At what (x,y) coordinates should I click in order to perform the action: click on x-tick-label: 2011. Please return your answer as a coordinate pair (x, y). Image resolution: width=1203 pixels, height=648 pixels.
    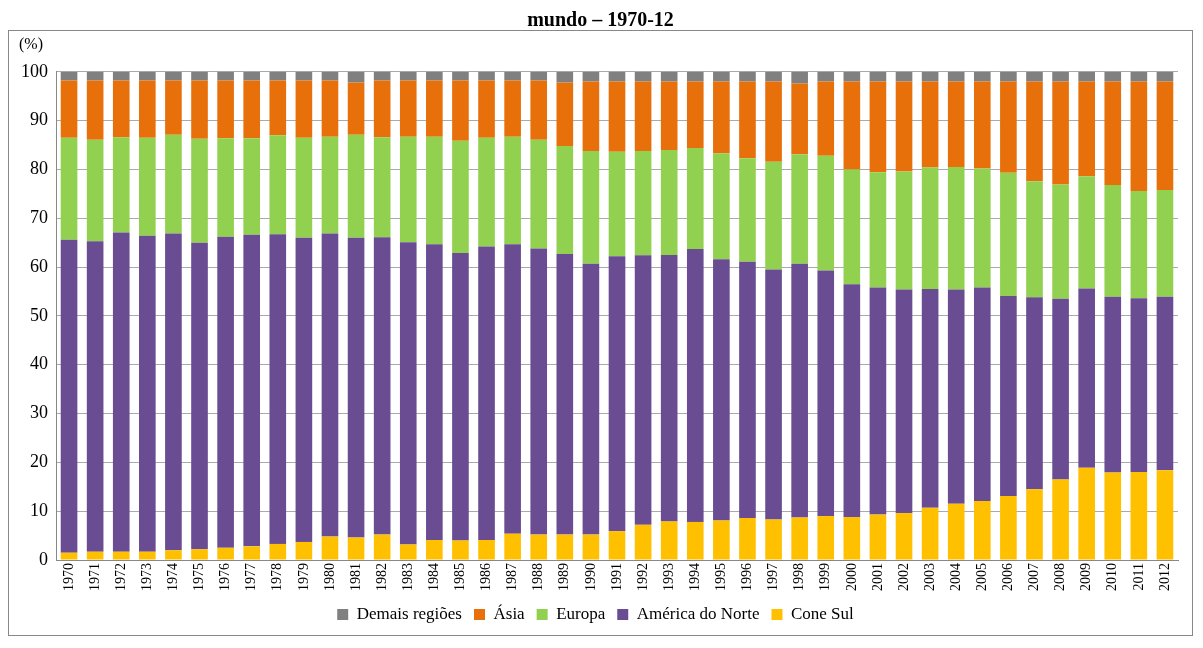
    Looking at the image, I should click on (1138, 577).